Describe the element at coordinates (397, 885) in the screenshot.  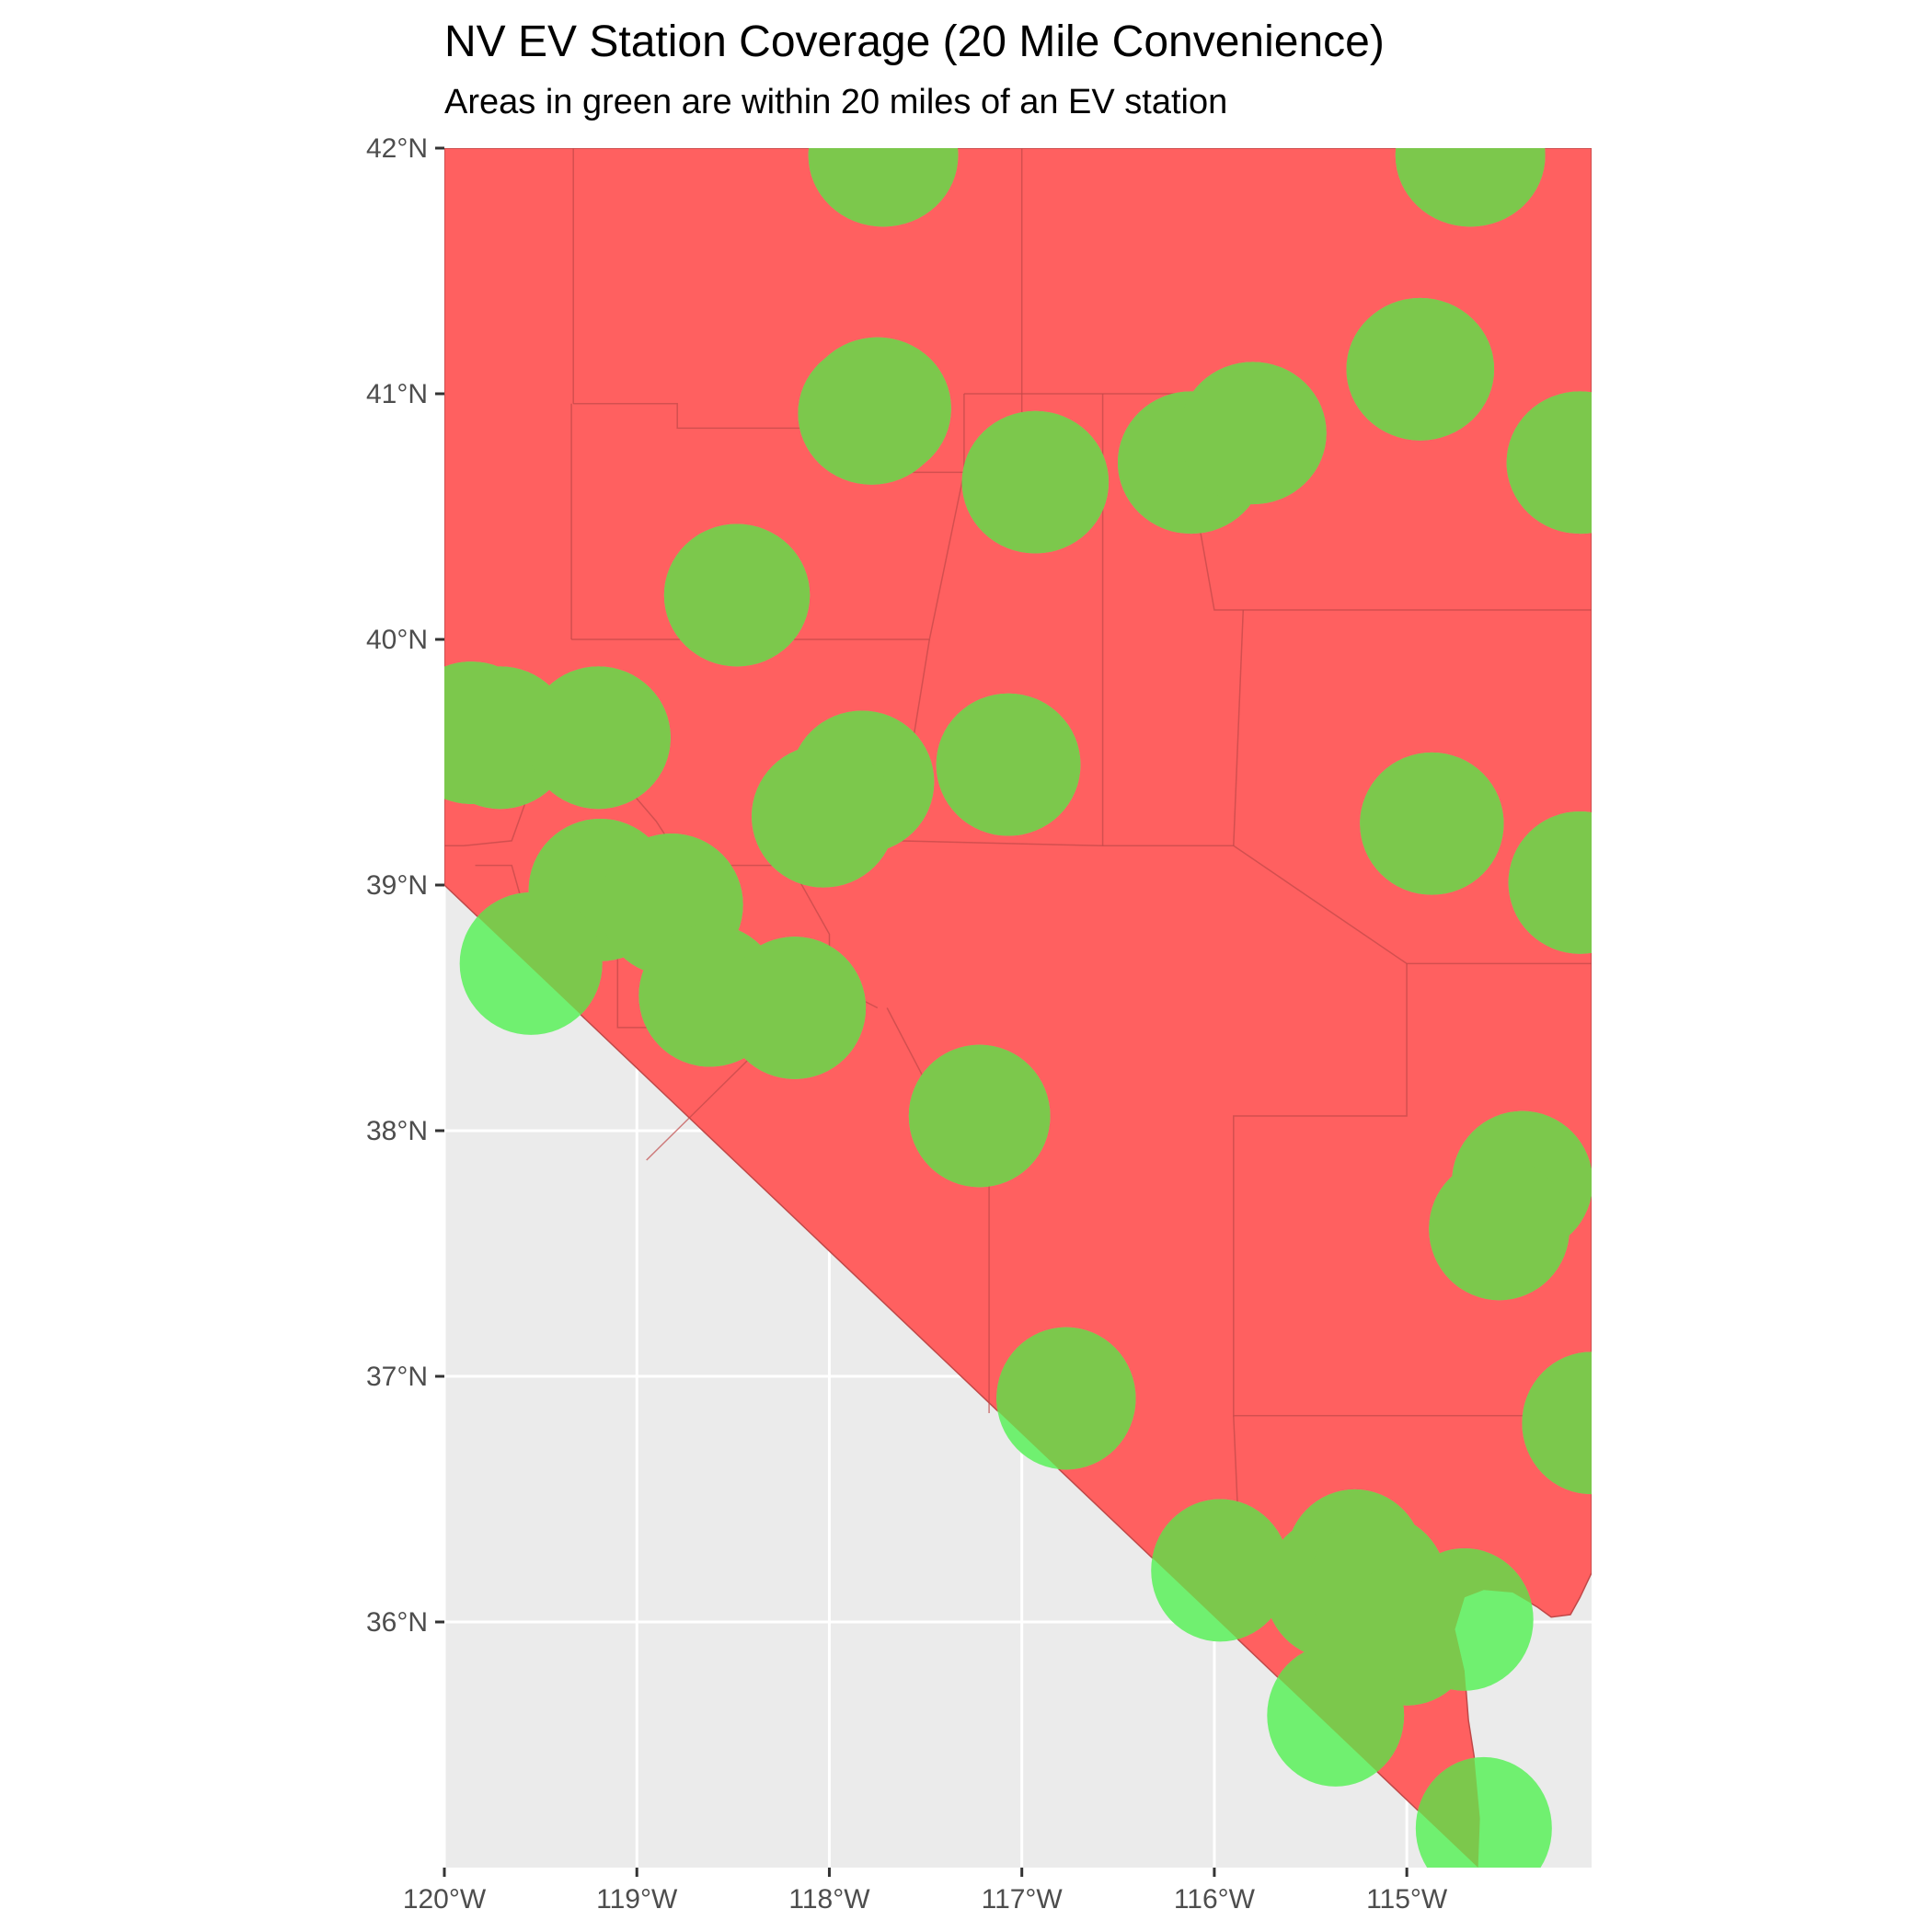
I see `y-tick-label: 39°N` at that location.